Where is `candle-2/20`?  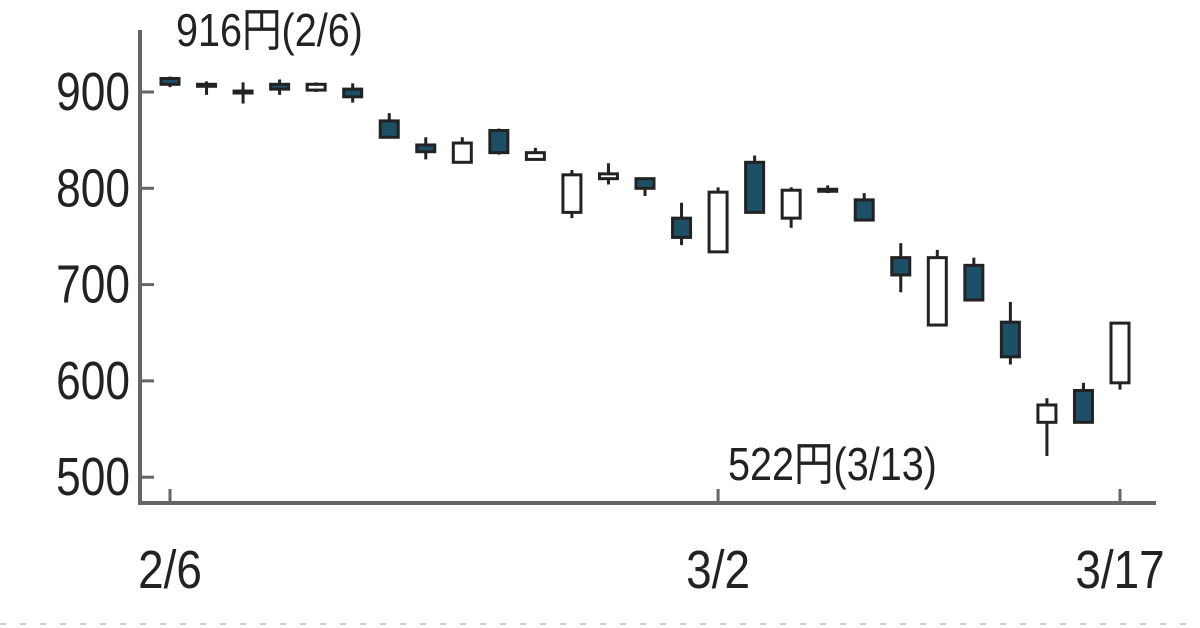 candle-2/20 is located at coordinates (499, 141).